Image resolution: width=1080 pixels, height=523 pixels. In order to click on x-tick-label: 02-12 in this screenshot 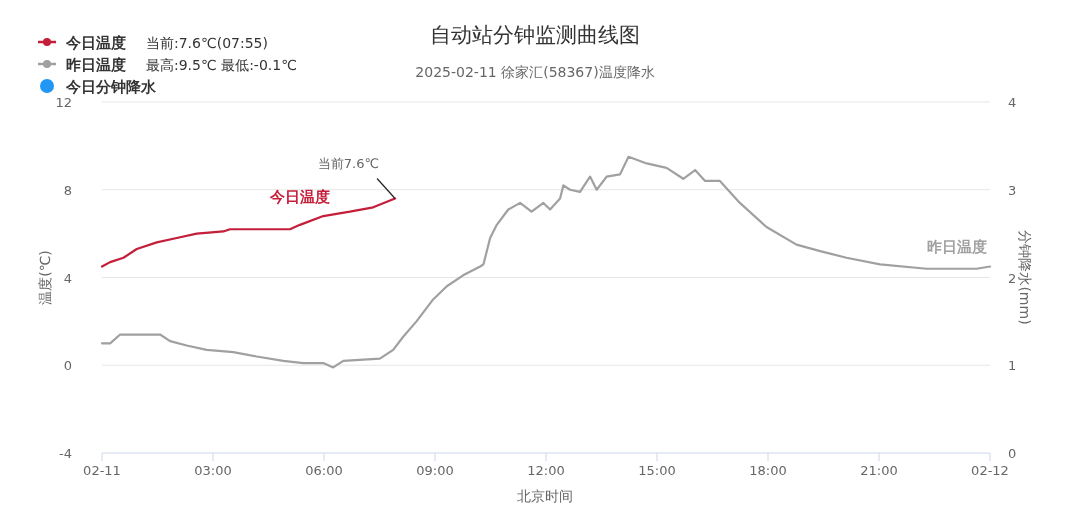, I will do `click(990, 470)`.